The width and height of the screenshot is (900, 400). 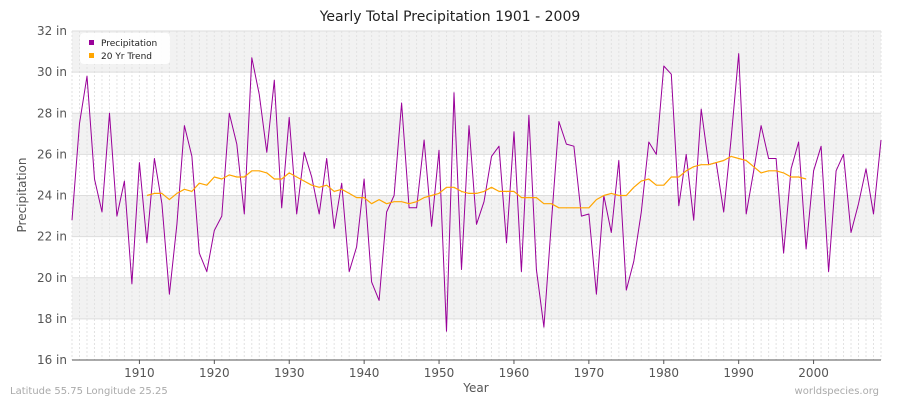 I want to click on y-tick-label: 30 in, so click(x=52, y=72).